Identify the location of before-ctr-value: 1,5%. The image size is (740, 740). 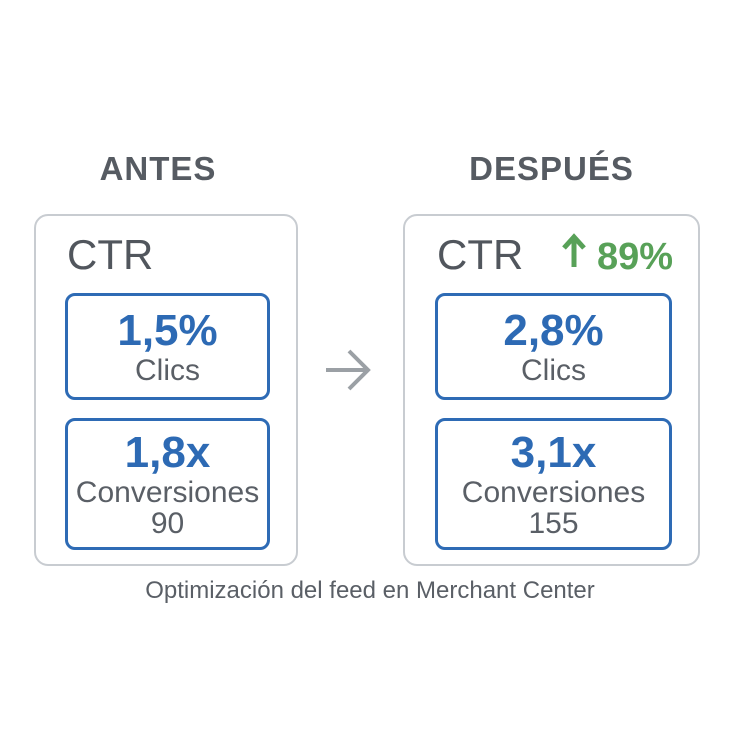
(167, 330).